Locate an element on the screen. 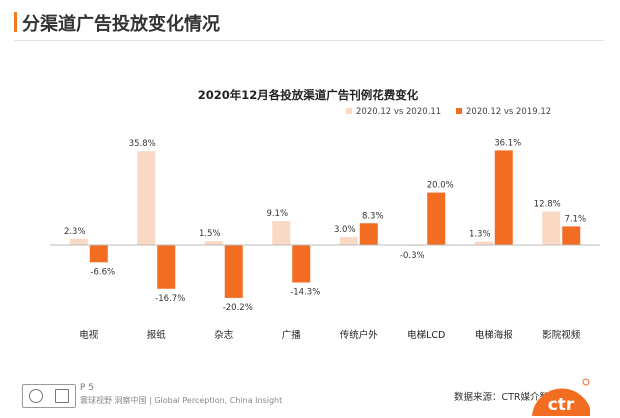  logo-arc-icon is located at coordinates (561, 402).